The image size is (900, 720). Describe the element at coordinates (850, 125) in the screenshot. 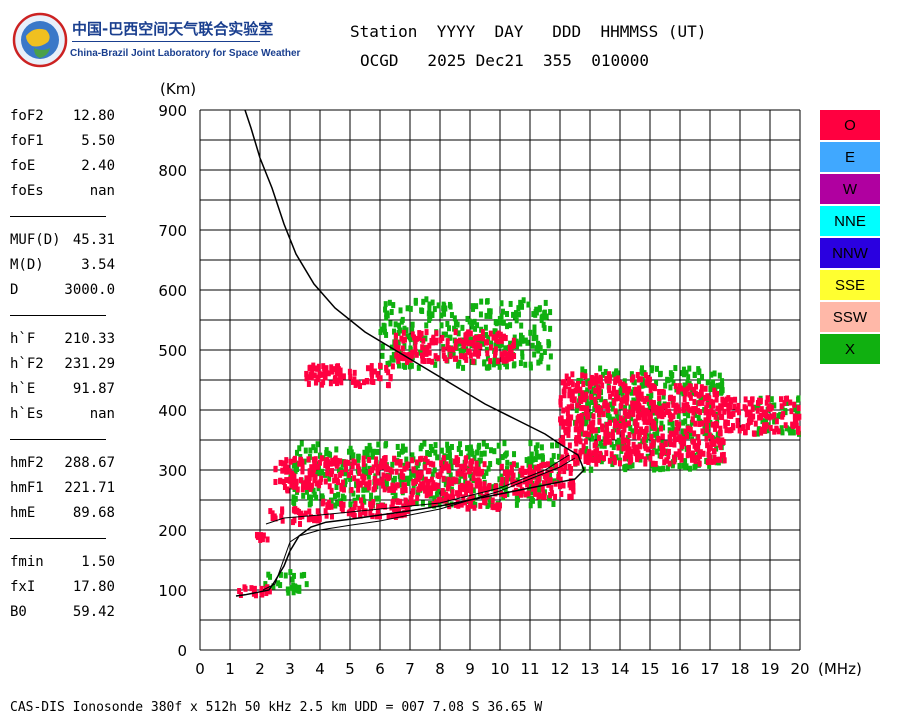

I see `legend-item-o: O` at that location.